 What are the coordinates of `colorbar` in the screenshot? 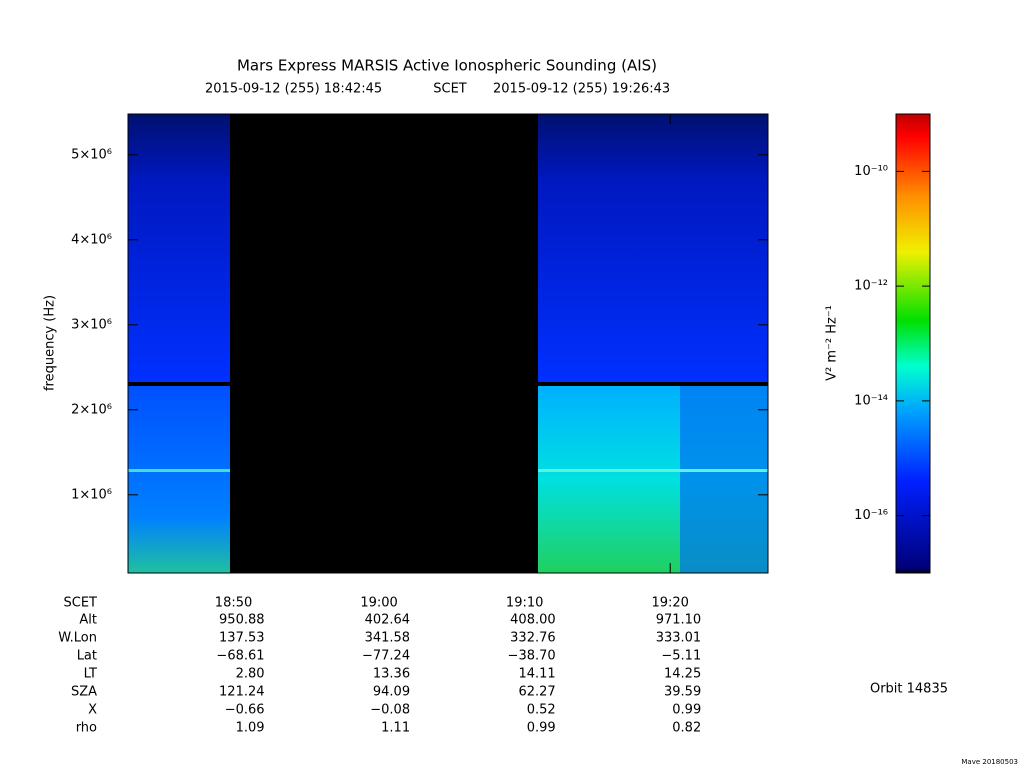 It's located at (913, 343).